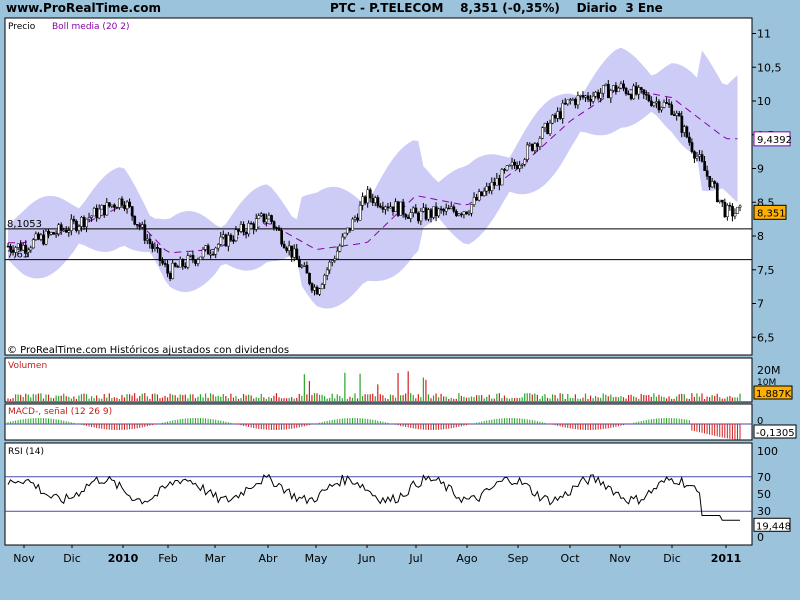 This screenshot has width=800, height=600. Describe the element at coordinates (760, 537) in the screenshot. I see `rsi-tick-label: 0` at that location.